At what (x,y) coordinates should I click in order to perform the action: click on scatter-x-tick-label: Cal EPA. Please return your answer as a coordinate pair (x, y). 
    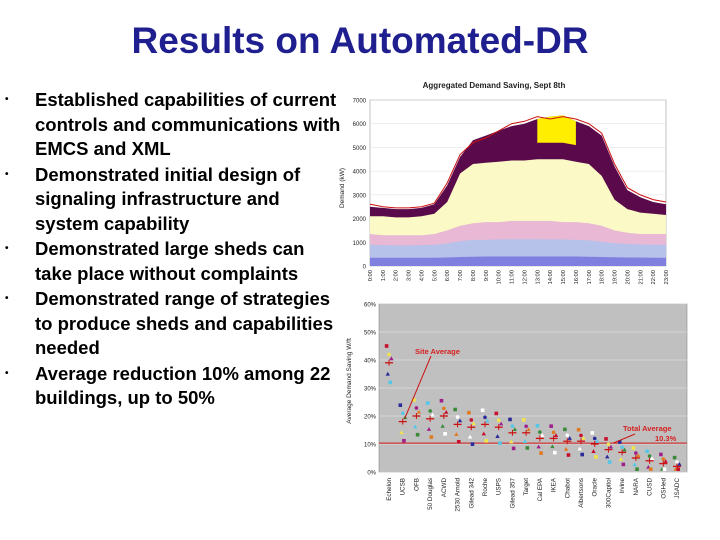
    Looking at the image, I should click on (540, 489).